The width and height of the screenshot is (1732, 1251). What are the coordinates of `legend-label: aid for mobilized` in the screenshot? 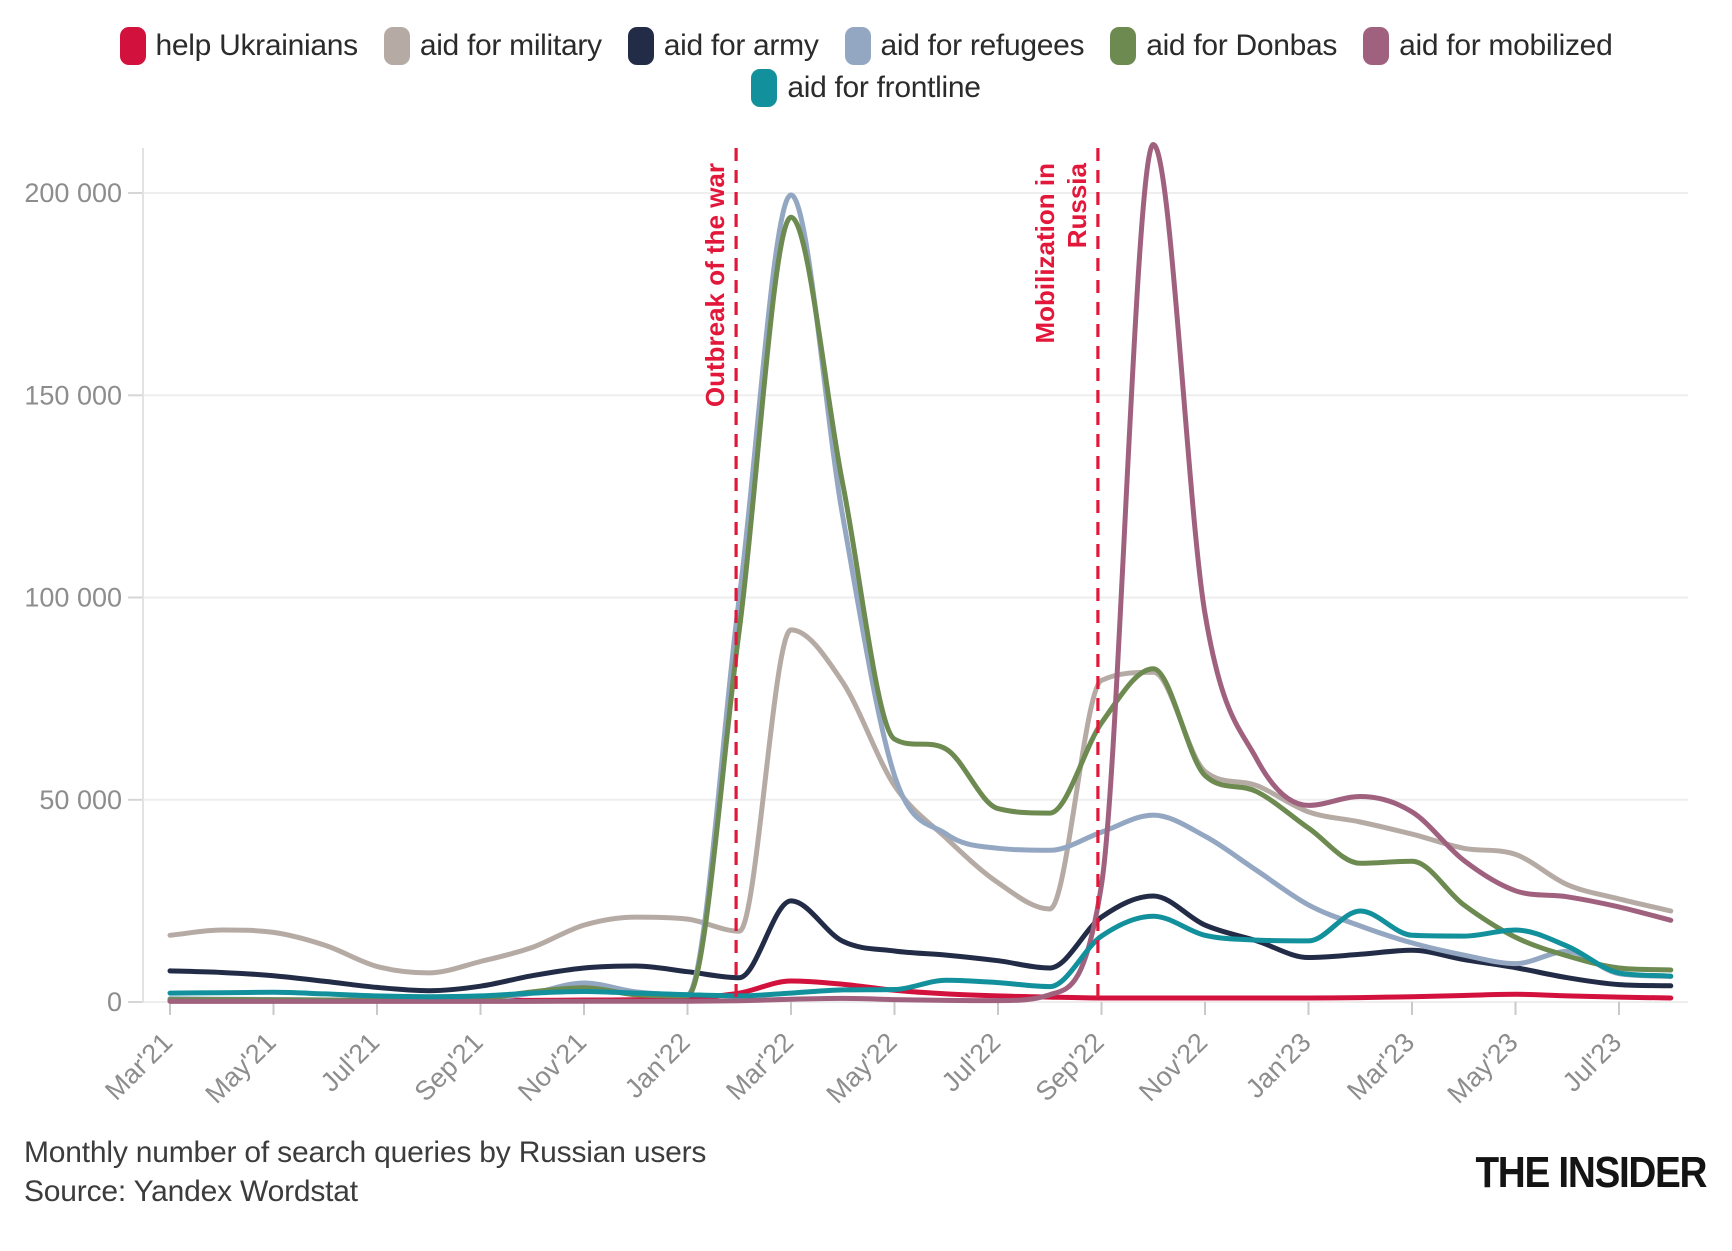 It's located at (1506, 45).